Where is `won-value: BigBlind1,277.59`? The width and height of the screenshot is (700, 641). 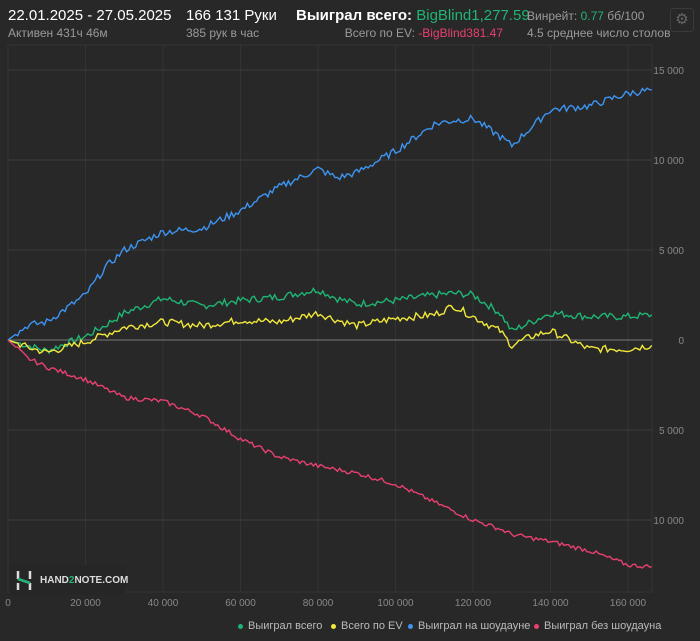
won-value: BigBlind1,277.59 is located at coordinates (473, 15).